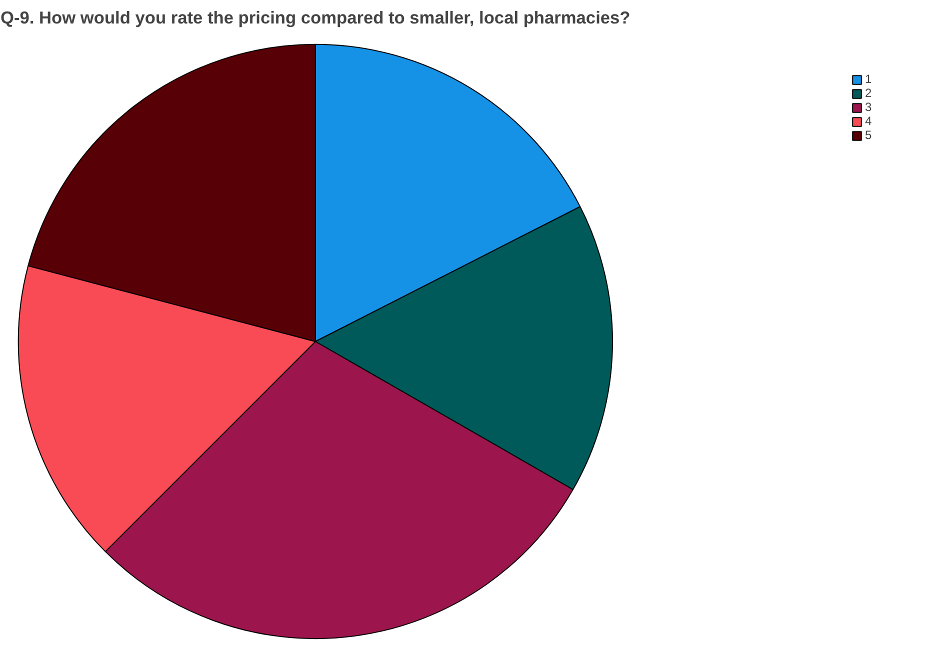 The image size is (931, 658). I want to click on legend-label: 4, so click(869, 121).